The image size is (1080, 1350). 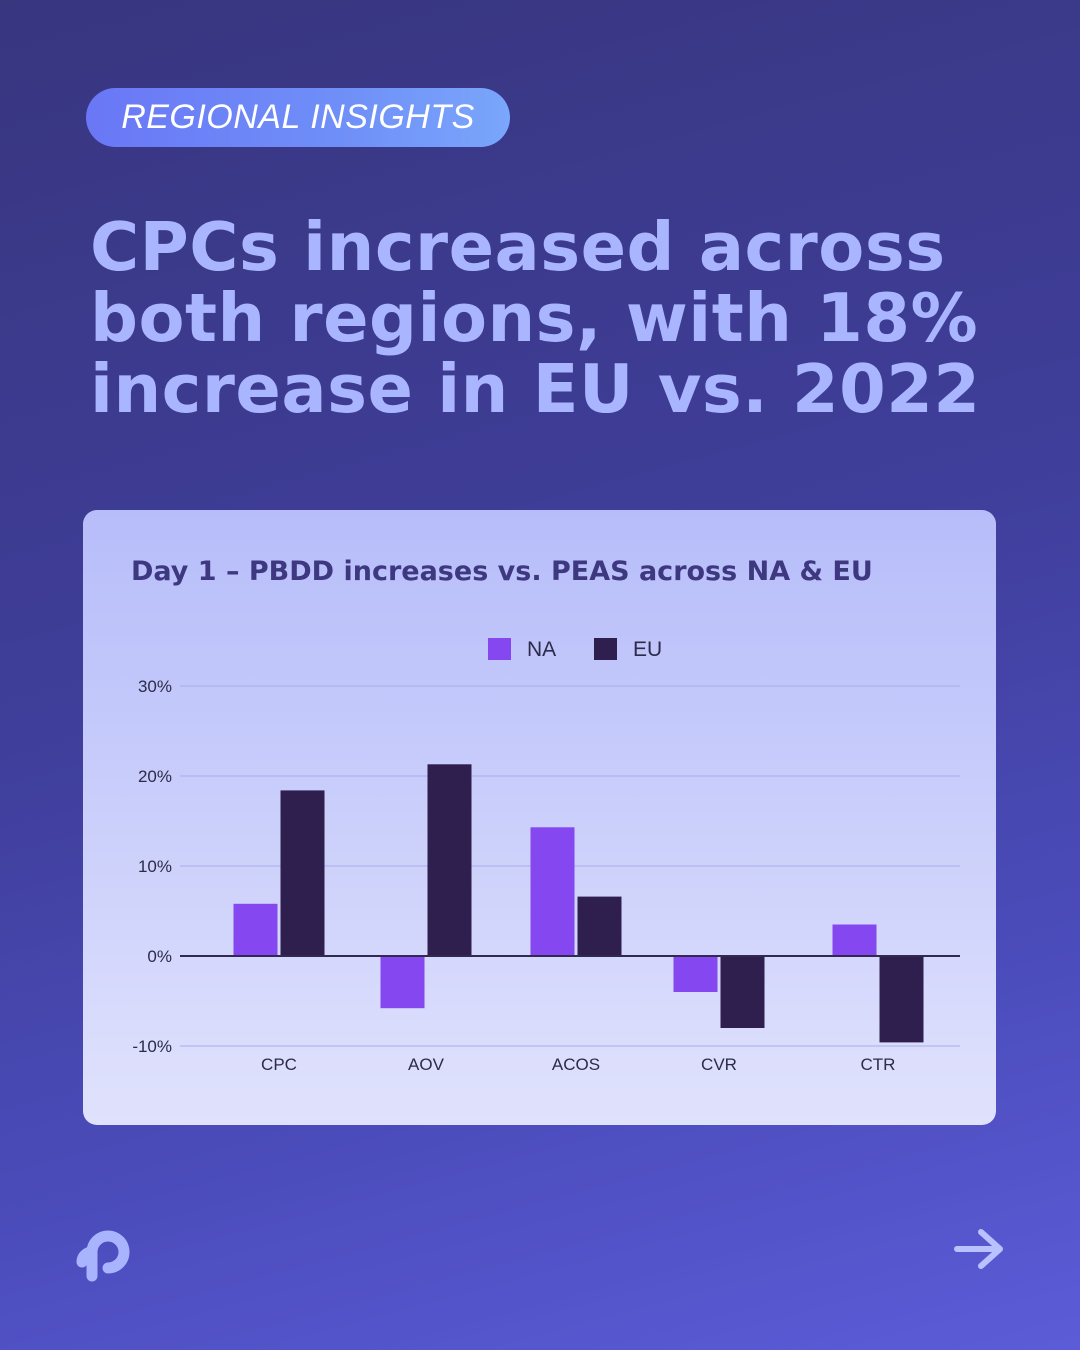 I want to click on y-tick-label: 30%, so click(x=155, y=686).